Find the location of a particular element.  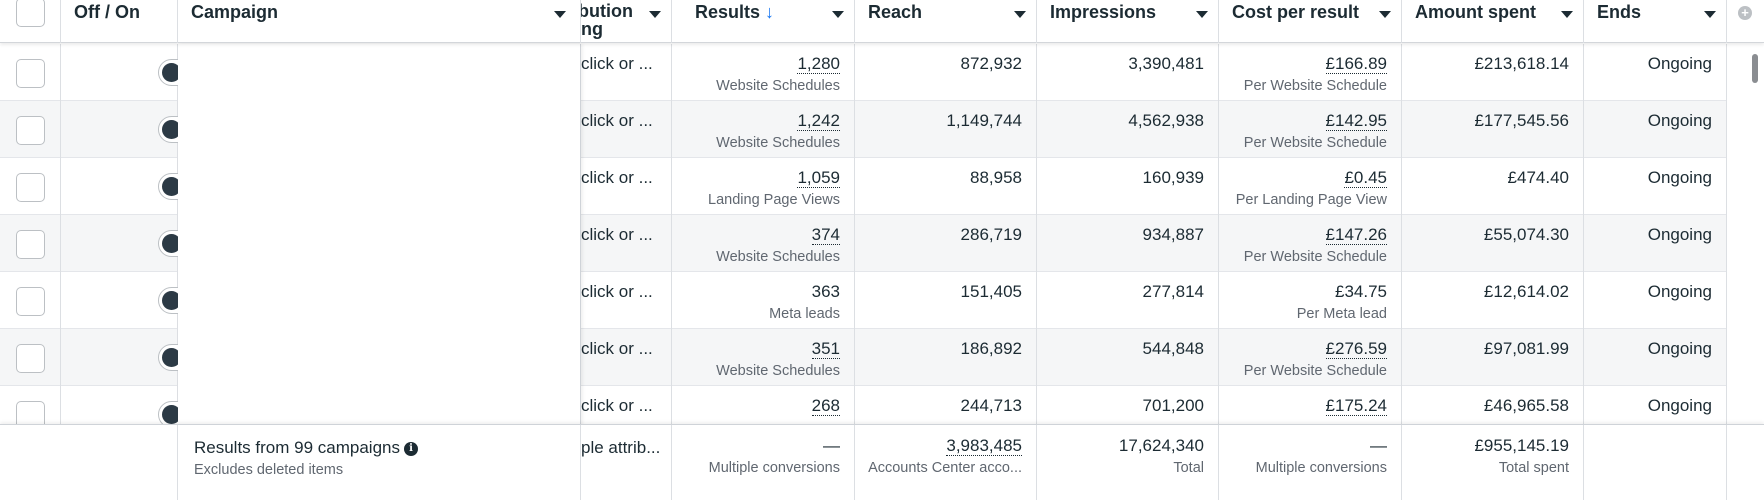

footer-reach: 3,983,485 is located at coordinates (984, 446).